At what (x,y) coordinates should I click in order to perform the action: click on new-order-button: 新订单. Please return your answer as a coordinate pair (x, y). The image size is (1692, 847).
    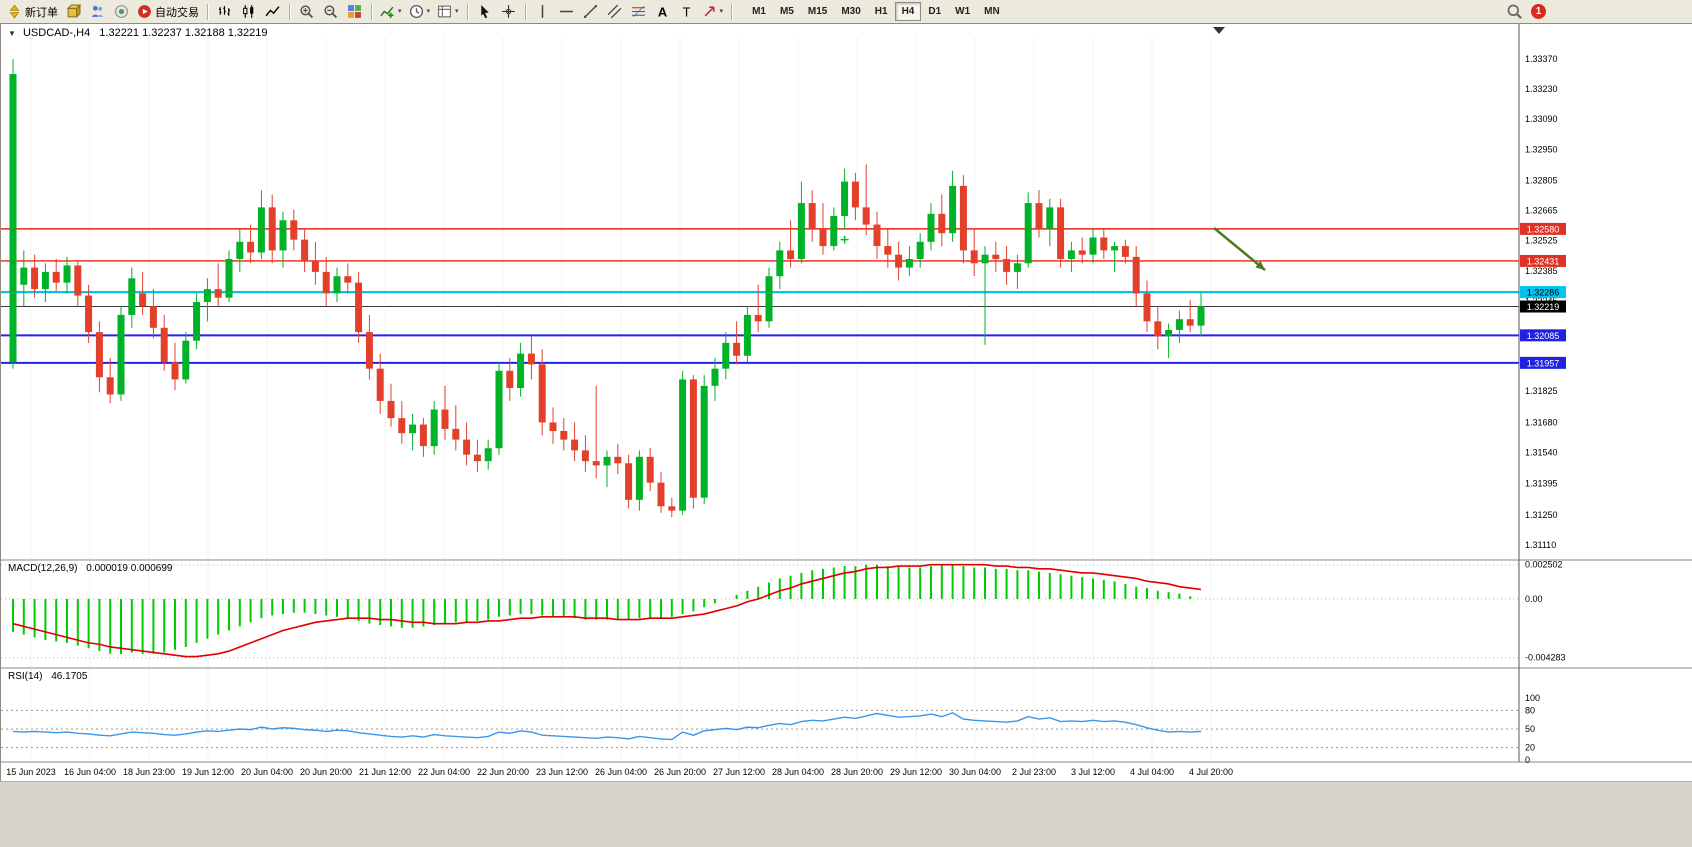
    Looking at the image, I should click on (32, 12).